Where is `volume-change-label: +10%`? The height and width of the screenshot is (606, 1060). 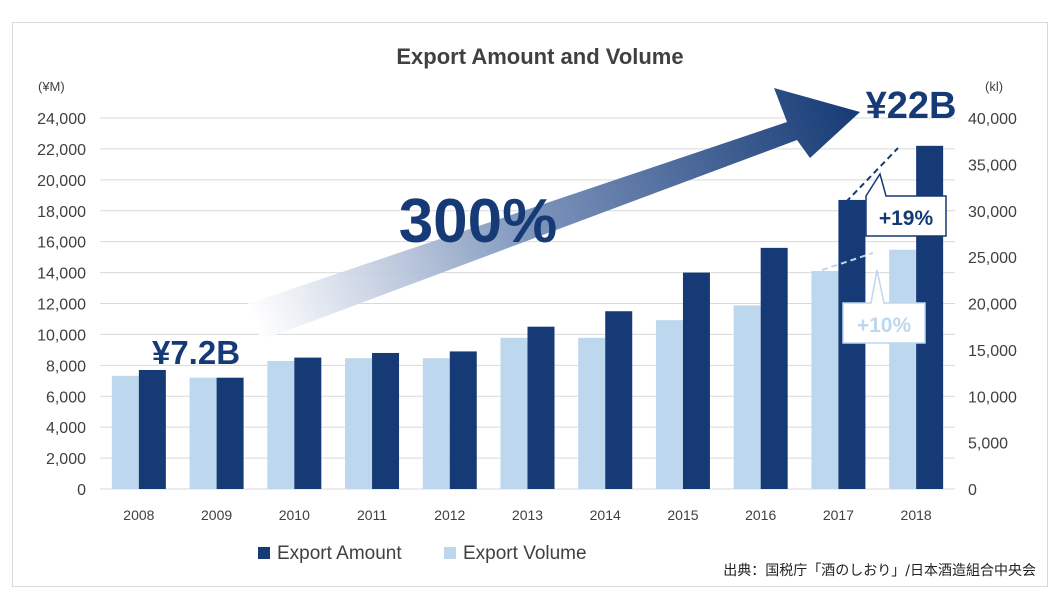 volume-change-label: +10% is located at coordinates (884, 325).